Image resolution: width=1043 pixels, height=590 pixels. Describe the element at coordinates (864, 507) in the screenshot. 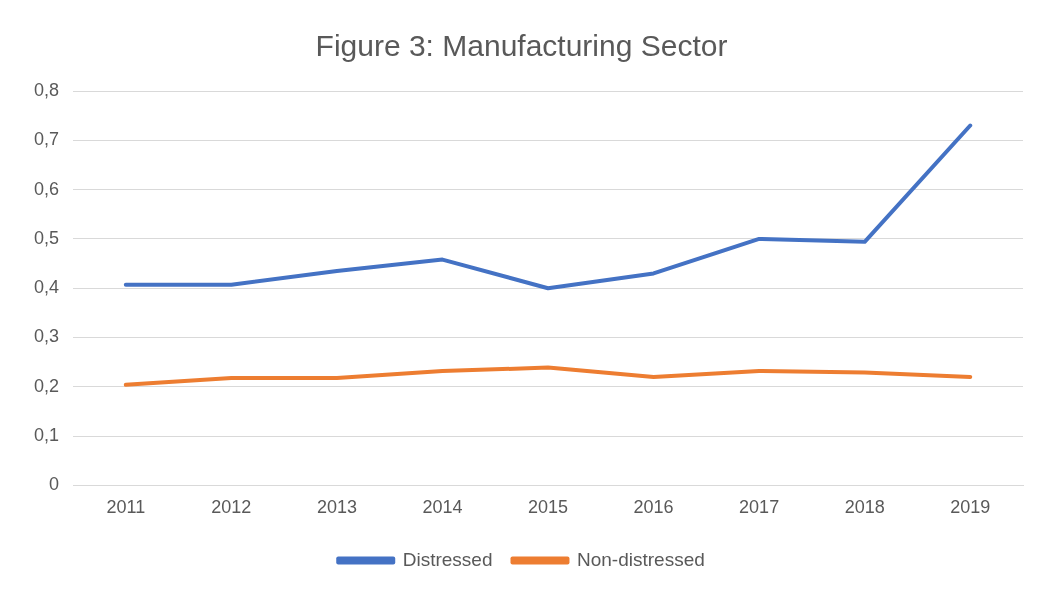

I see `x-tick-label: 2018` at that location.